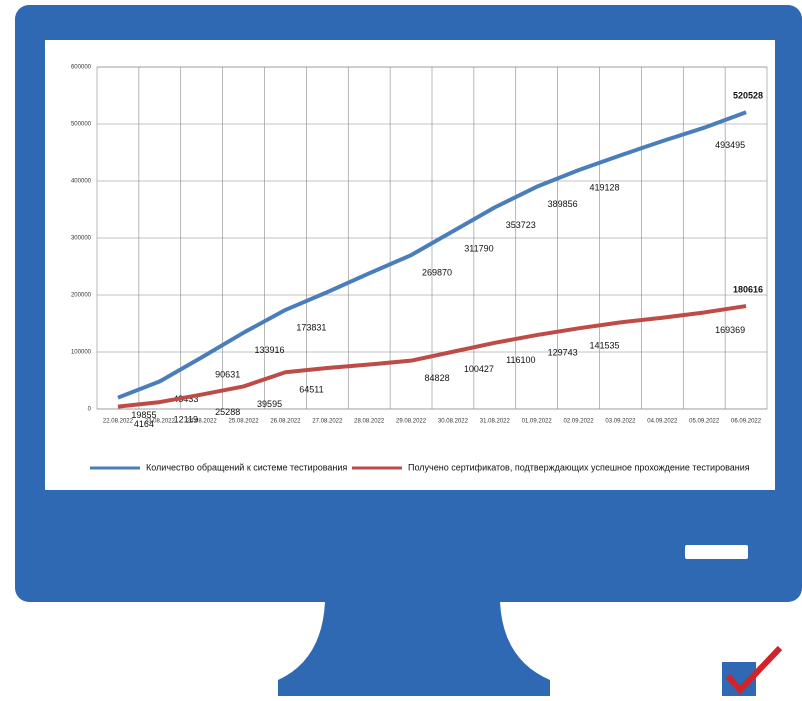  Describe the element at coordinates (327, 422) in the screenshot. I see `x-tick-label: 27.08.2022` at that location.